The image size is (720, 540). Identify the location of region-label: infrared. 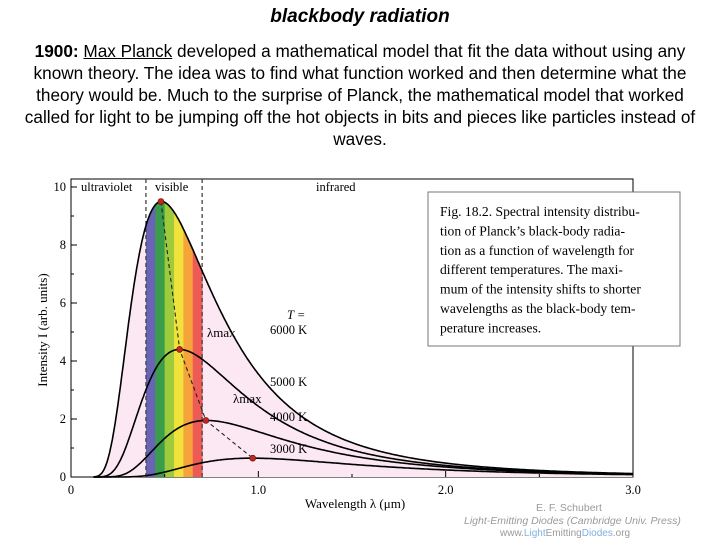
(336, 187).